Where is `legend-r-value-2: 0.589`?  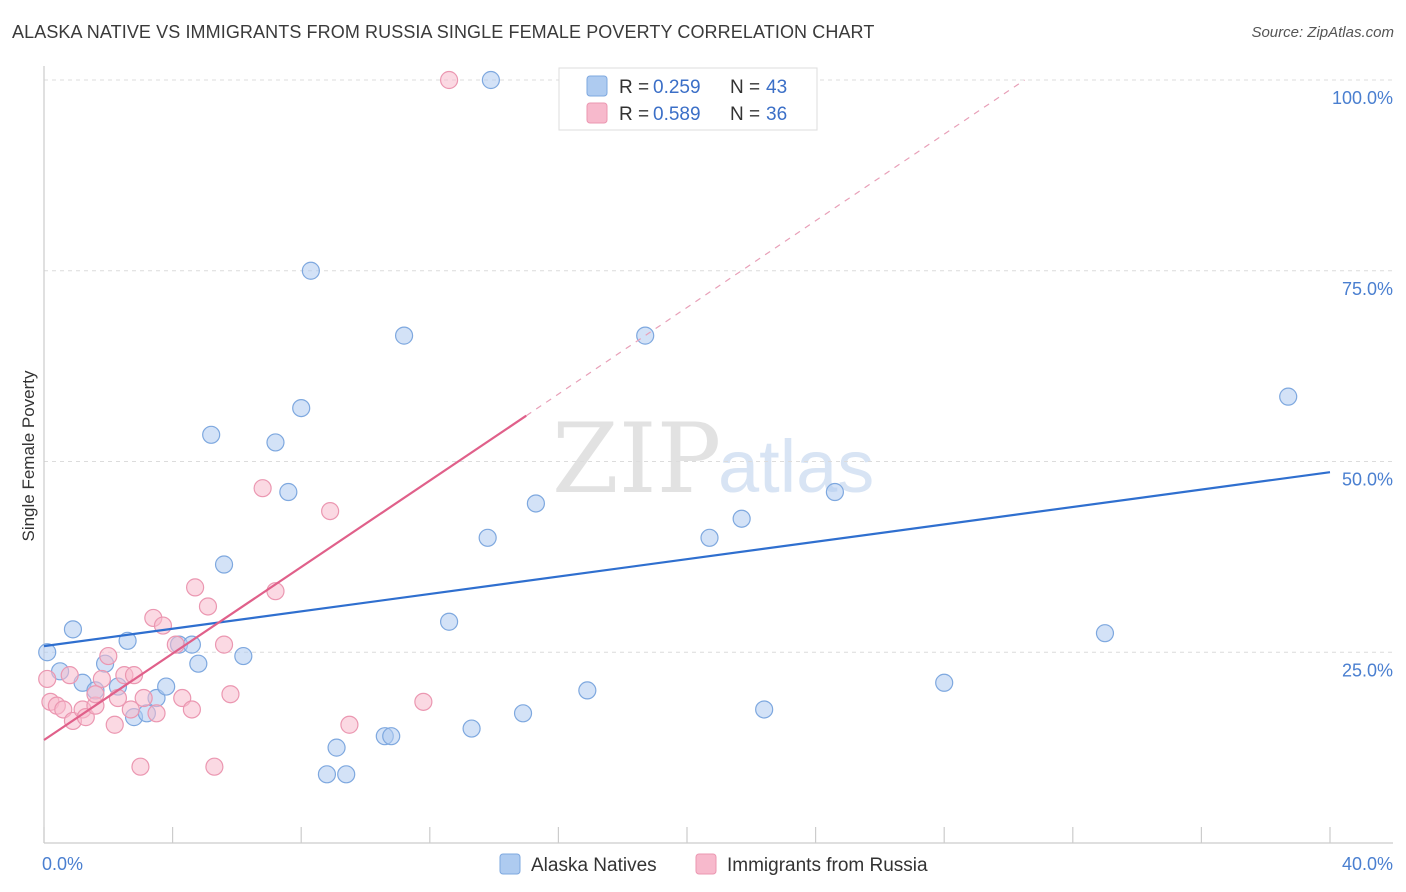 legend-r-value-2: 0.589 is located at coordinates (677, 114).